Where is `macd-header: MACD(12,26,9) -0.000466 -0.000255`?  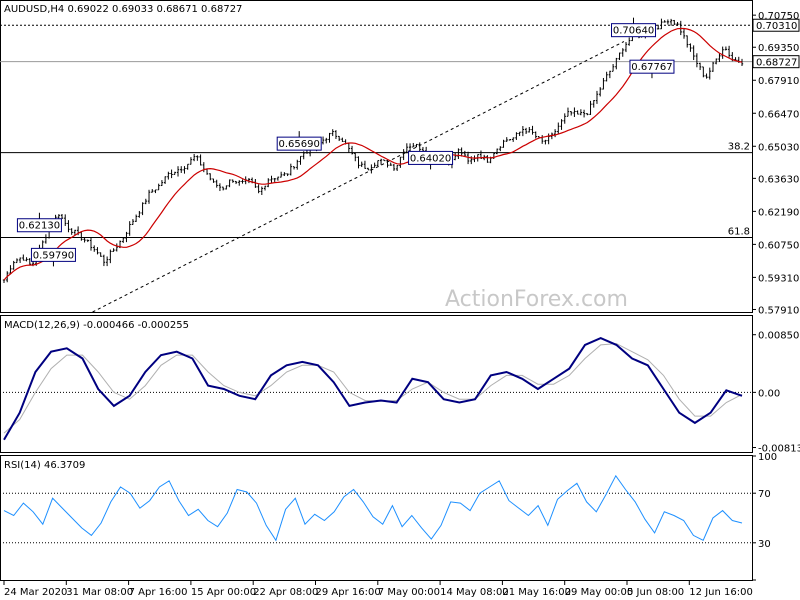
macd-header: MACD(12,26,9) -0.000466 -0.000255 is located at coordinates (96, 325).